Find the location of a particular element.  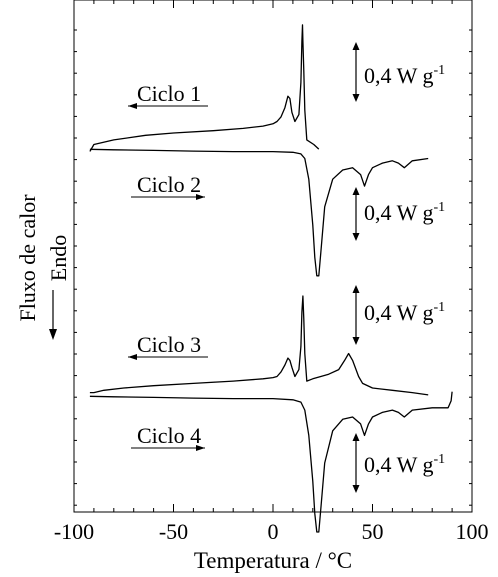

y-axis-label: Fluxo de calor is located at coordinates (27, 258).